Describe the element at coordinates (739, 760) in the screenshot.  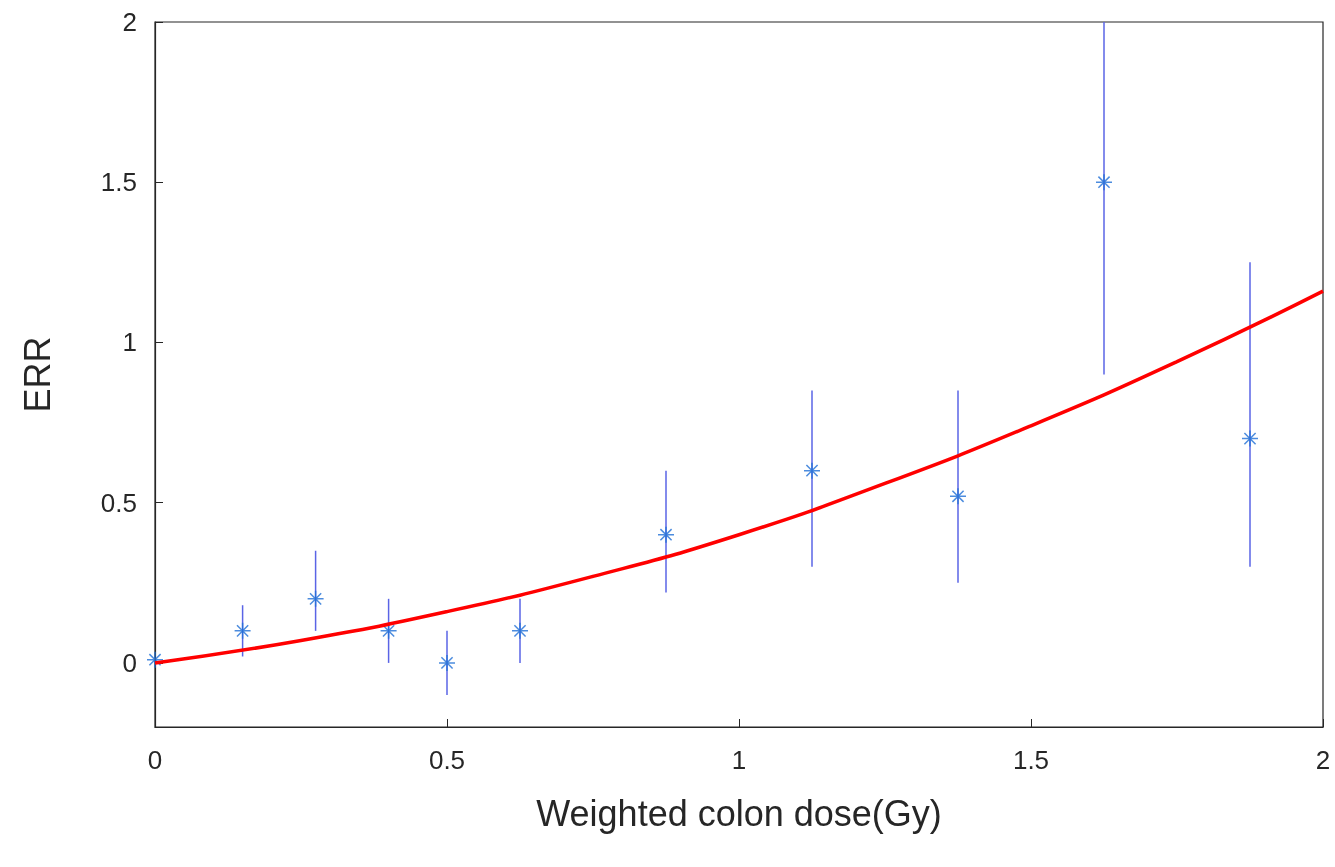
I see `x-tick-label: 1` at that location.